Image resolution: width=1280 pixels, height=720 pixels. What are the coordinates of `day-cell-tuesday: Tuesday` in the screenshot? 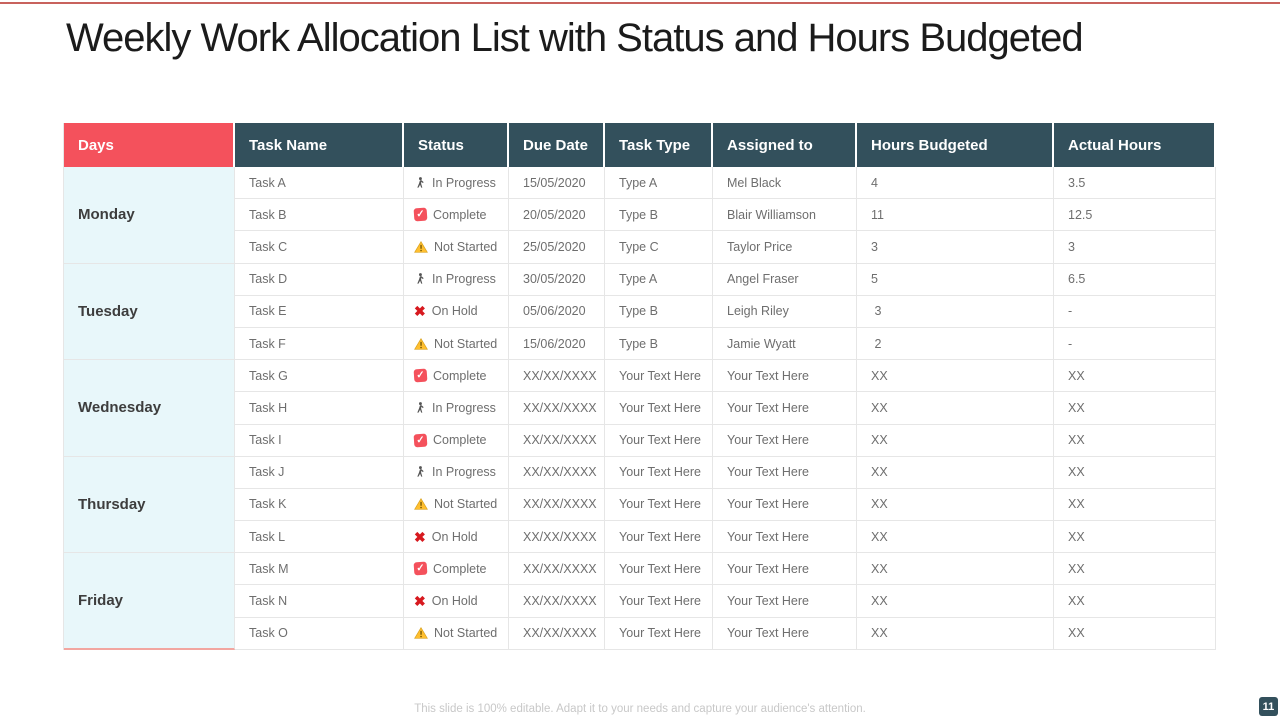 It's located at (149, 312).